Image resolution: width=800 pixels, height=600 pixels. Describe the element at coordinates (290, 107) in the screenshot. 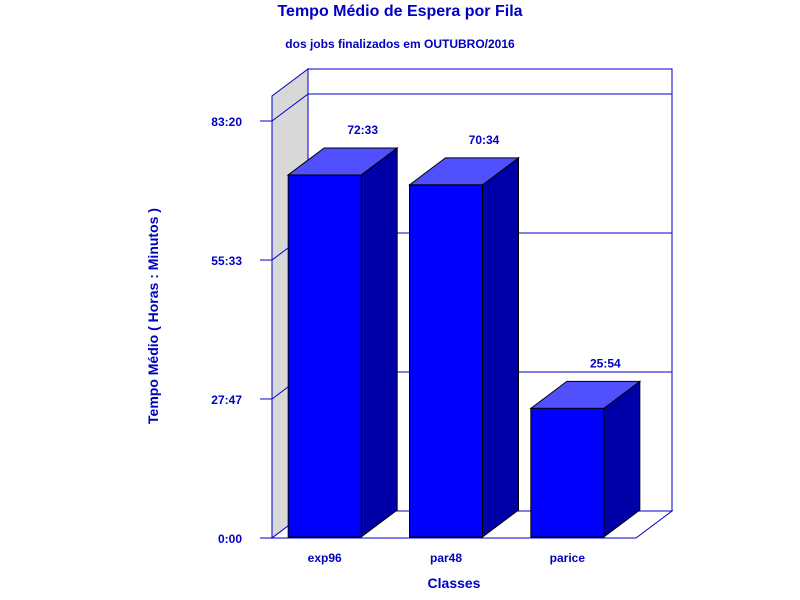

I see `grid-line-depth` at that location.